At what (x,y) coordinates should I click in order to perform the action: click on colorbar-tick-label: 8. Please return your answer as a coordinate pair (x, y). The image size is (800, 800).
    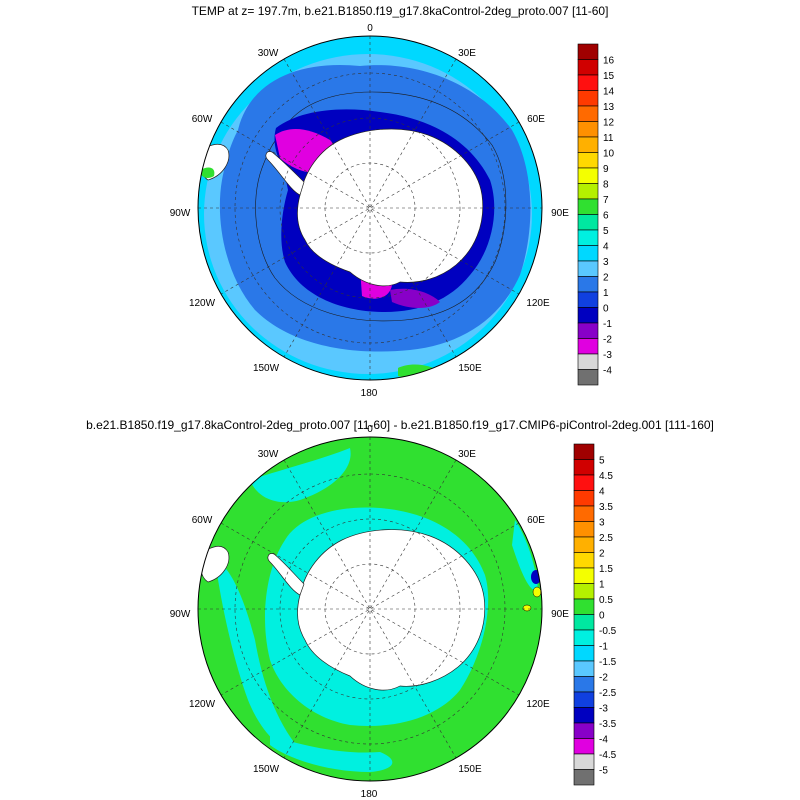
    Looking at the image, I should click on (606, 185).